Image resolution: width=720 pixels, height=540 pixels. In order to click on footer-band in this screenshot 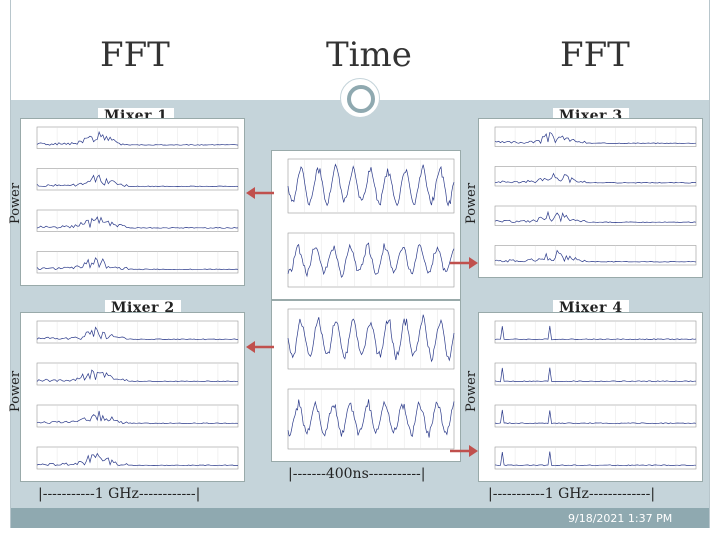, I will do `click(360, 518)`.